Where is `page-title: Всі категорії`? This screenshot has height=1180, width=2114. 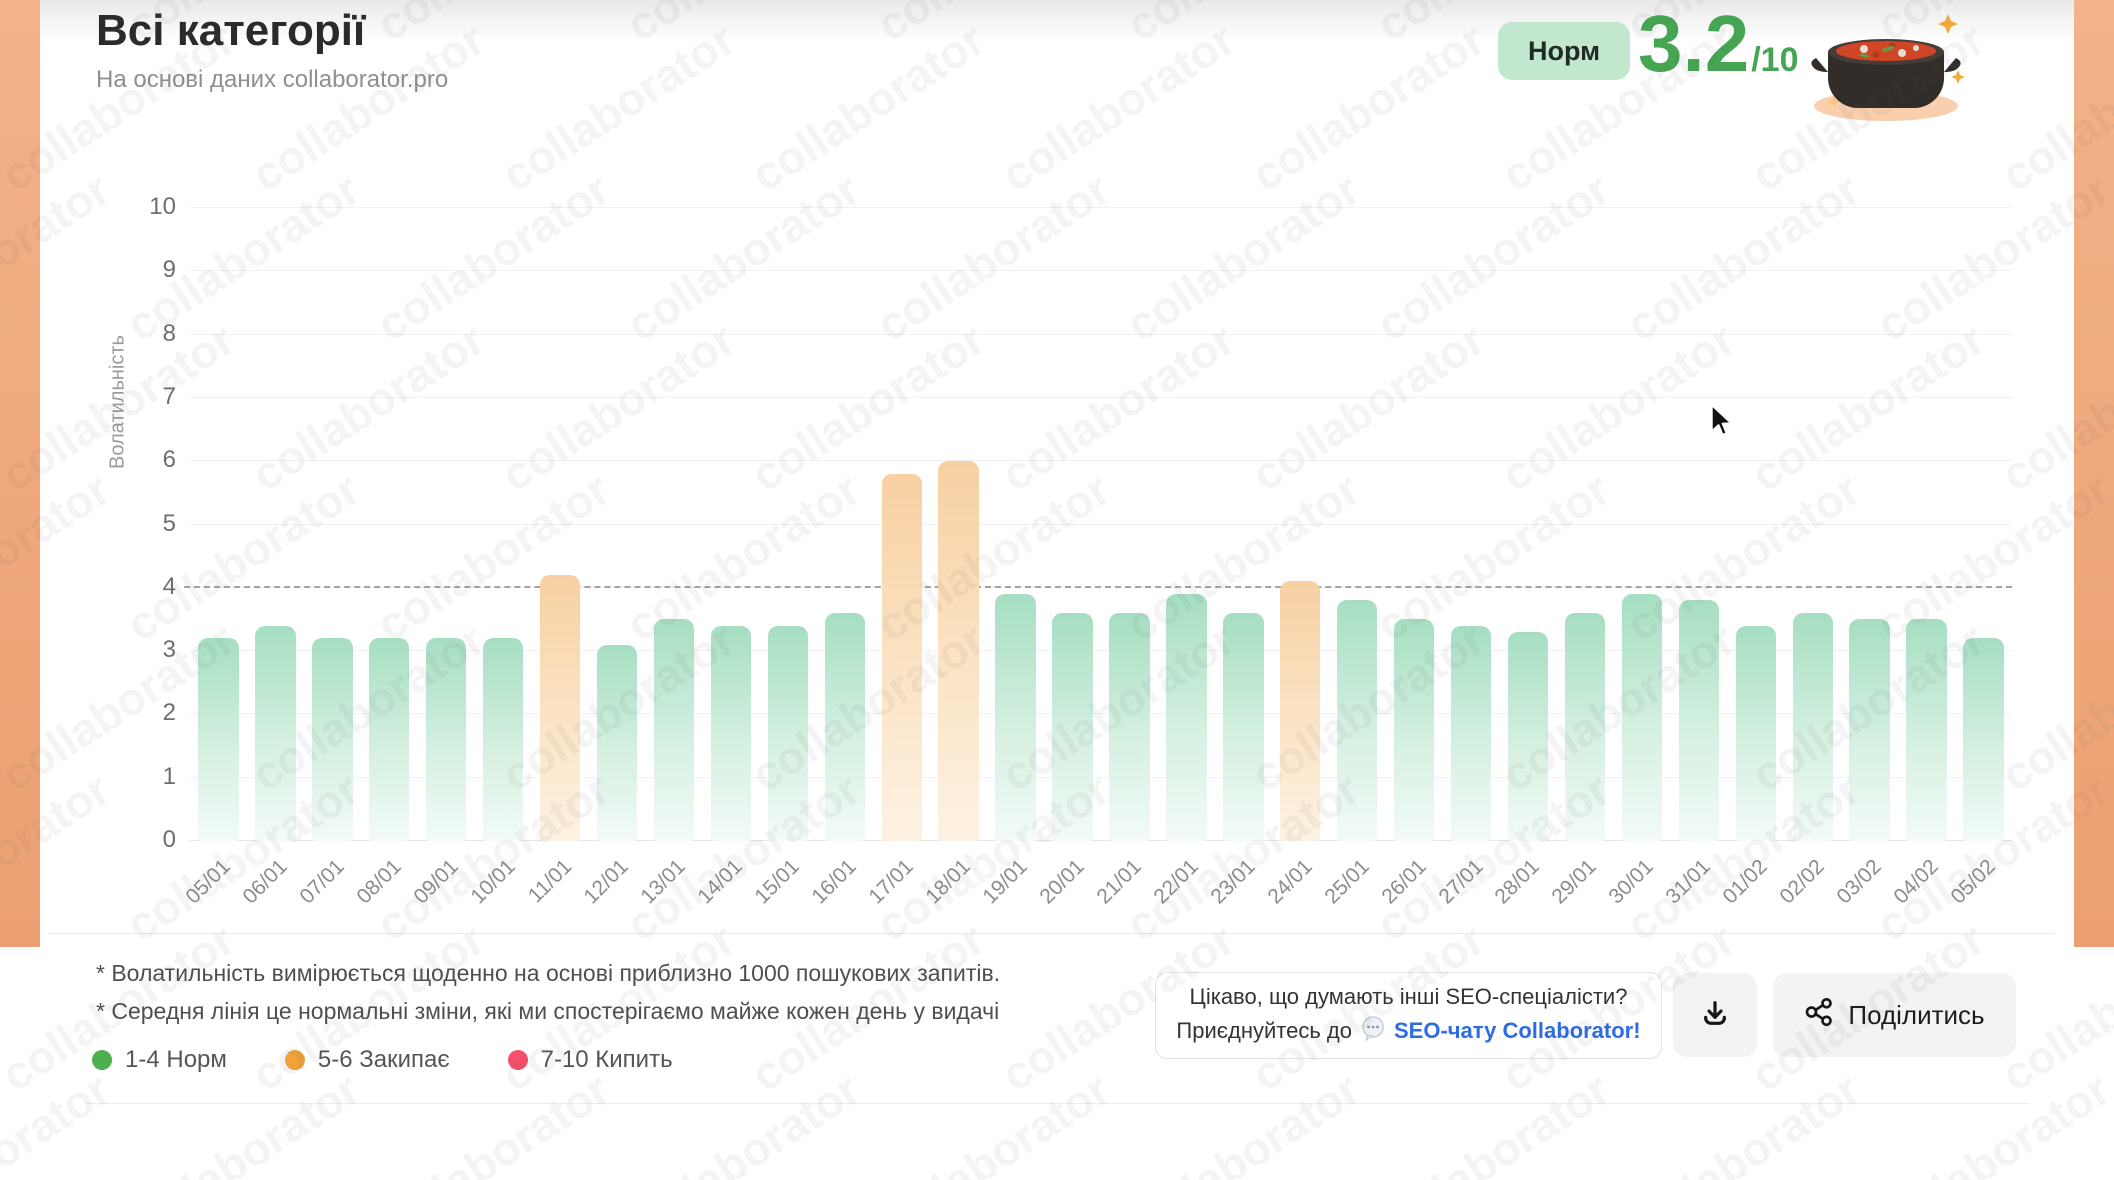
page-title: Всі категорії is located at coordinates (231, 30).